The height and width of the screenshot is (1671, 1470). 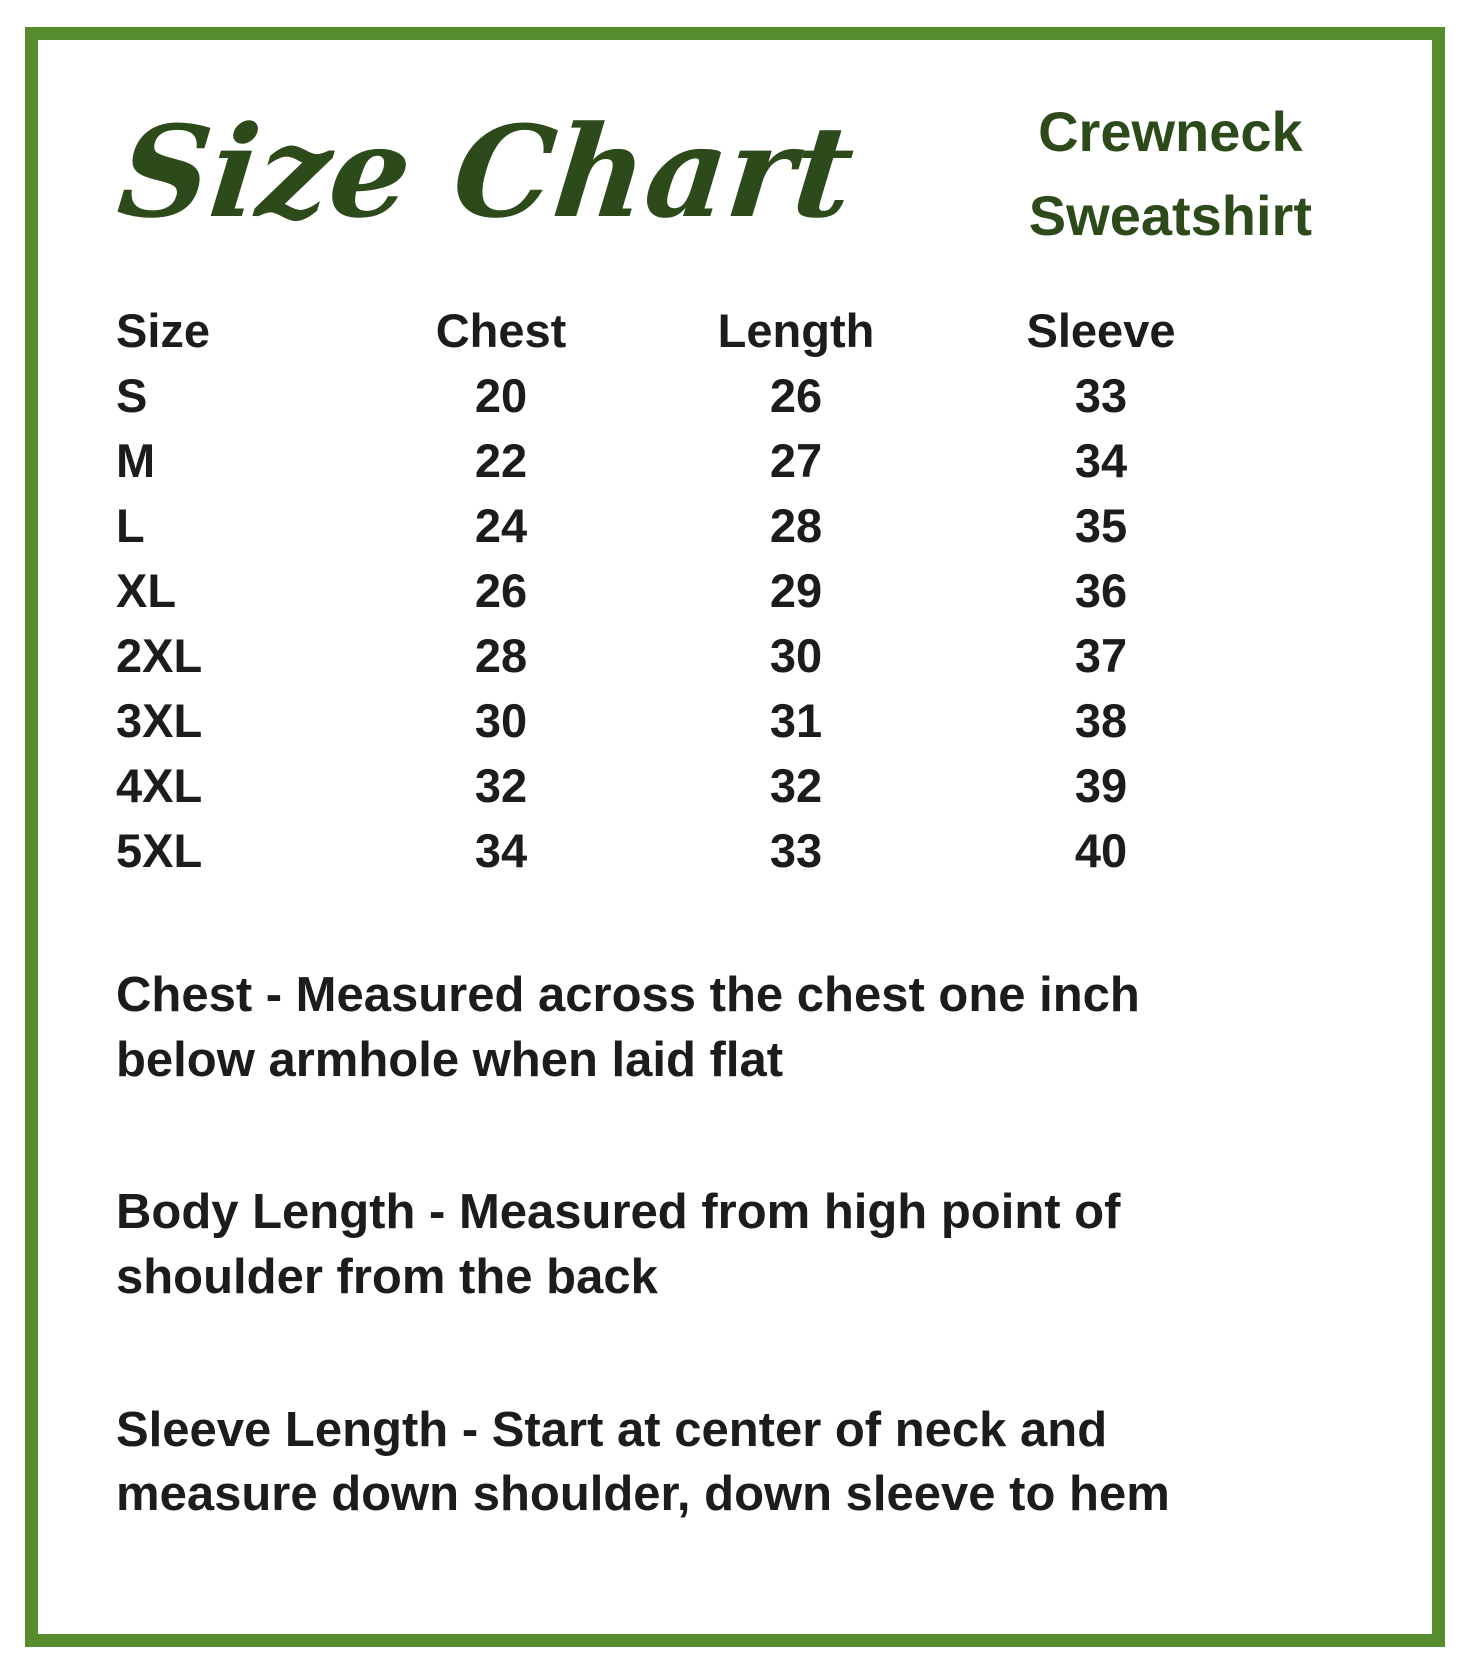 What do you see at coordinates (1170, 174) in the screenshot?
I see `product-name: Crewneck Sweatshirt` at bounding box center [1170, 174].